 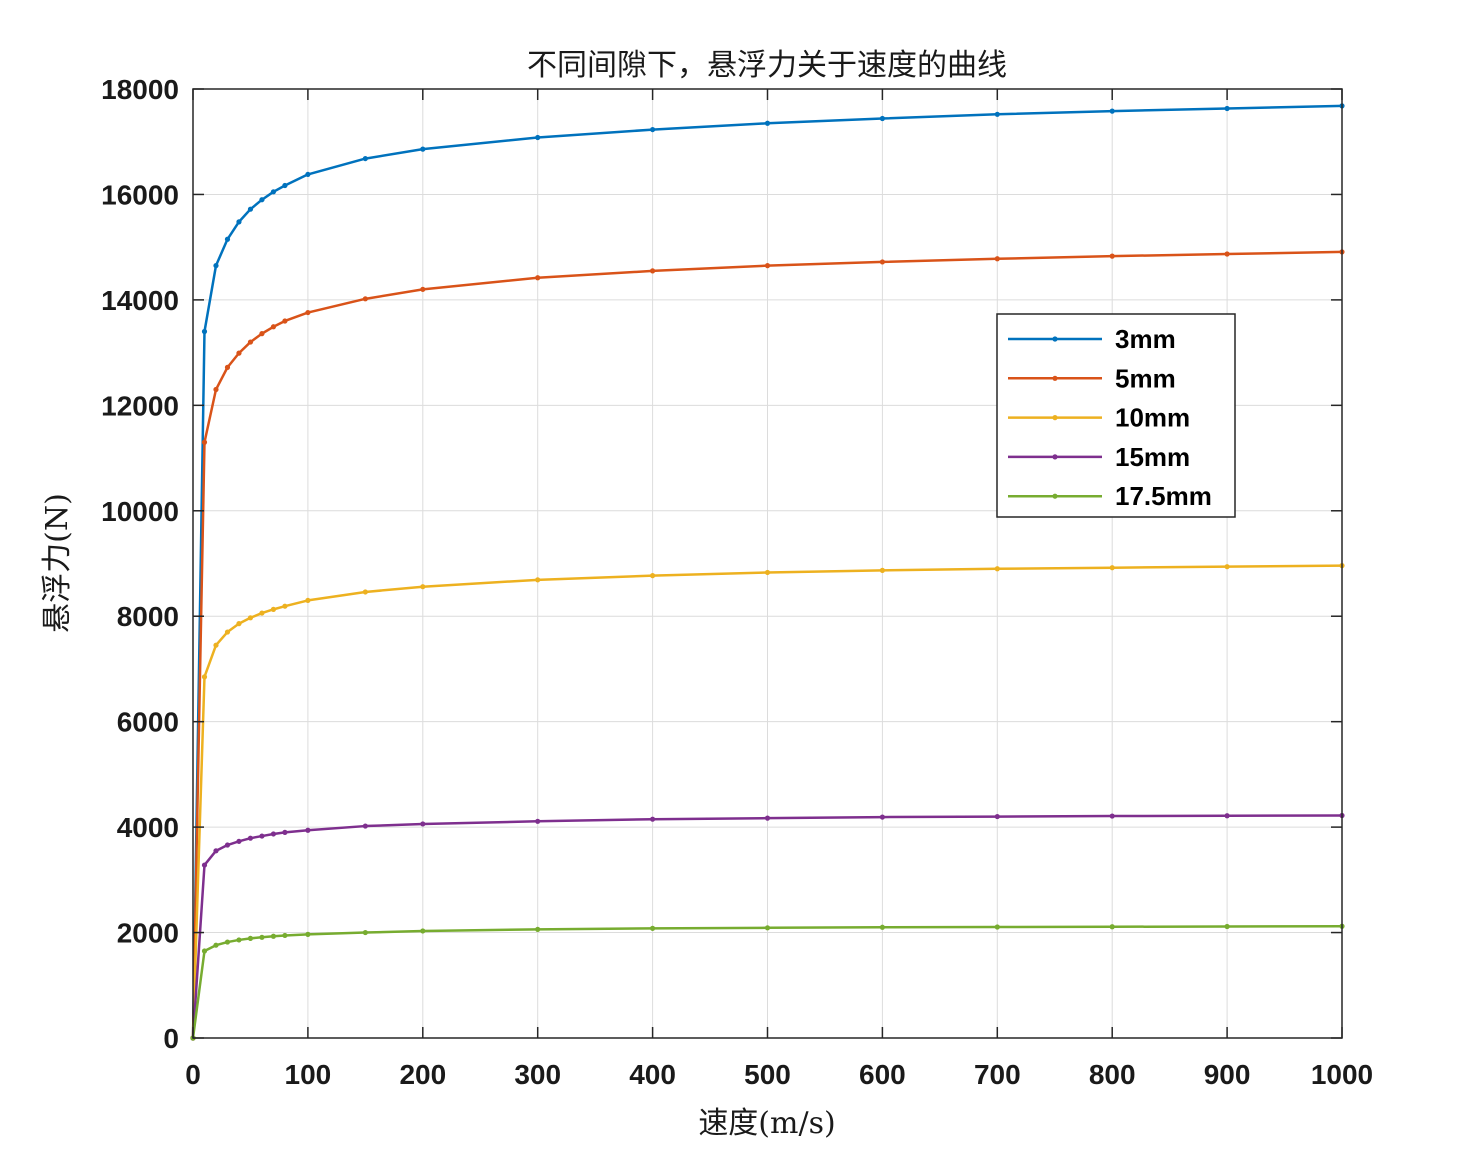 I want to click on x-tick-label: 0, so click(x=193, y=1074).